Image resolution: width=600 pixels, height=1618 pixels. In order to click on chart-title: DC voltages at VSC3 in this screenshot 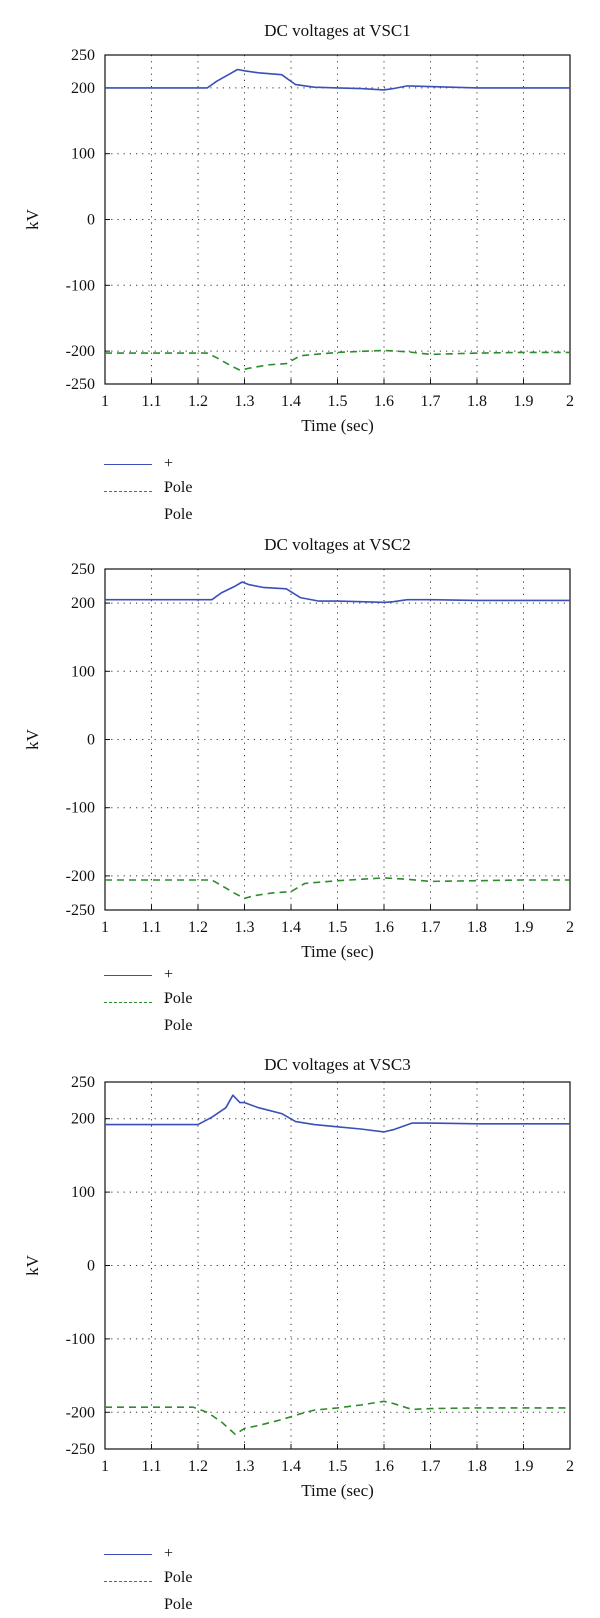, I will do `click(337, 1064)`.